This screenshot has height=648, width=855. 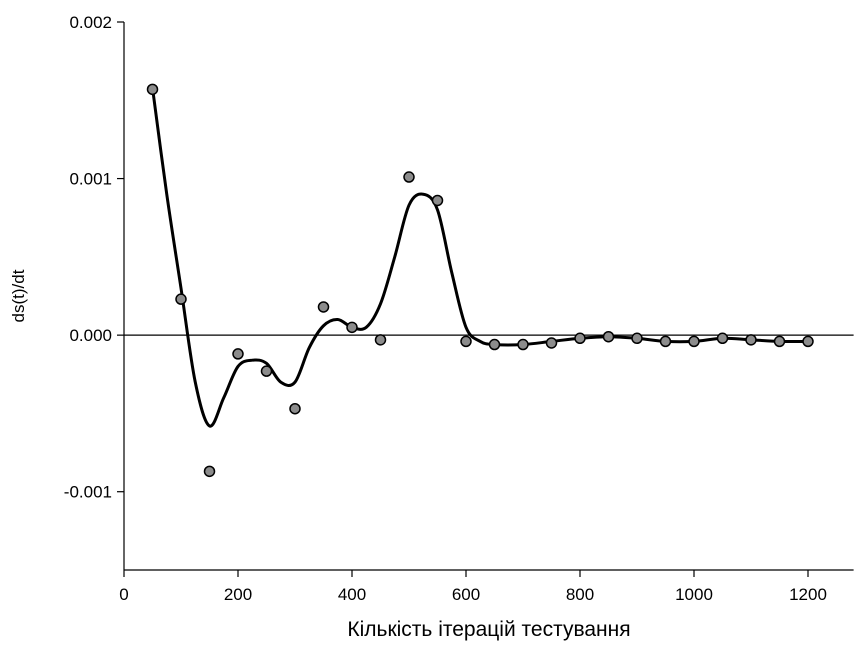 What do you see at coordinates (352, 594) in the screenshot?
I see `x-tick-label: 400` at bounding box center [352, 594].